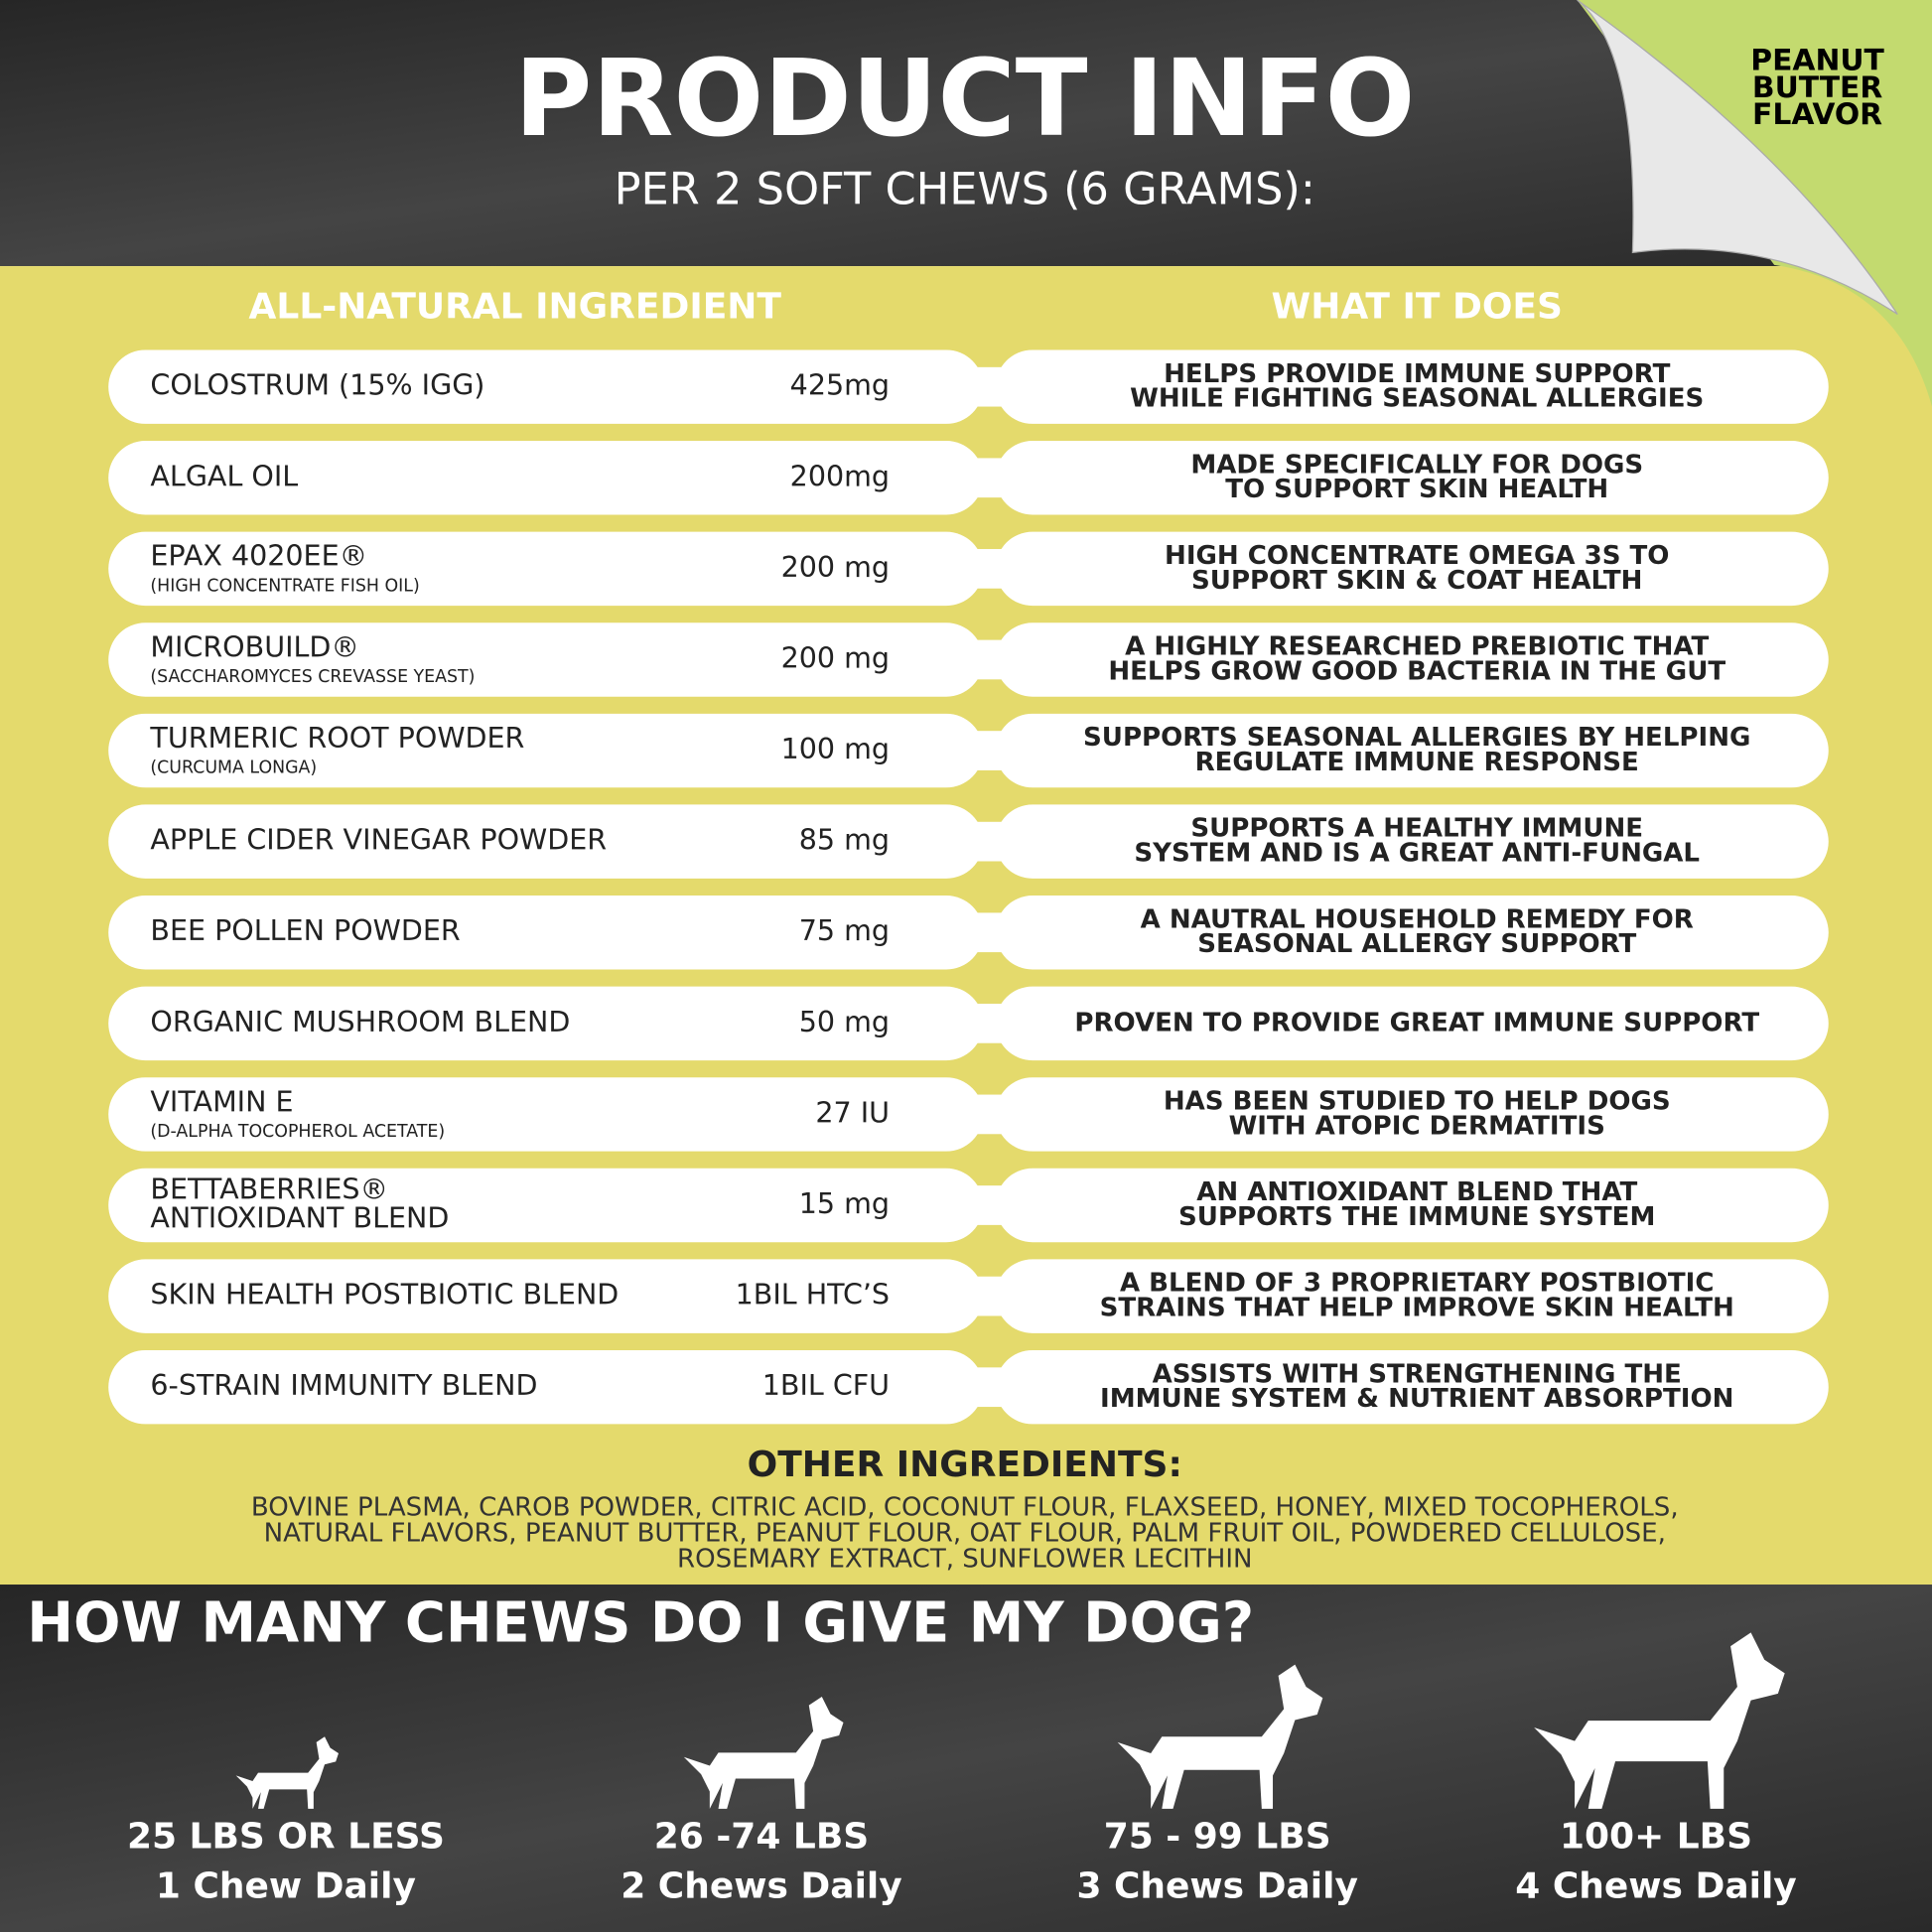  Describe the element at coordinates (1817, 88) in the screenshot. I see `badge-text: BUTTER` at that location.